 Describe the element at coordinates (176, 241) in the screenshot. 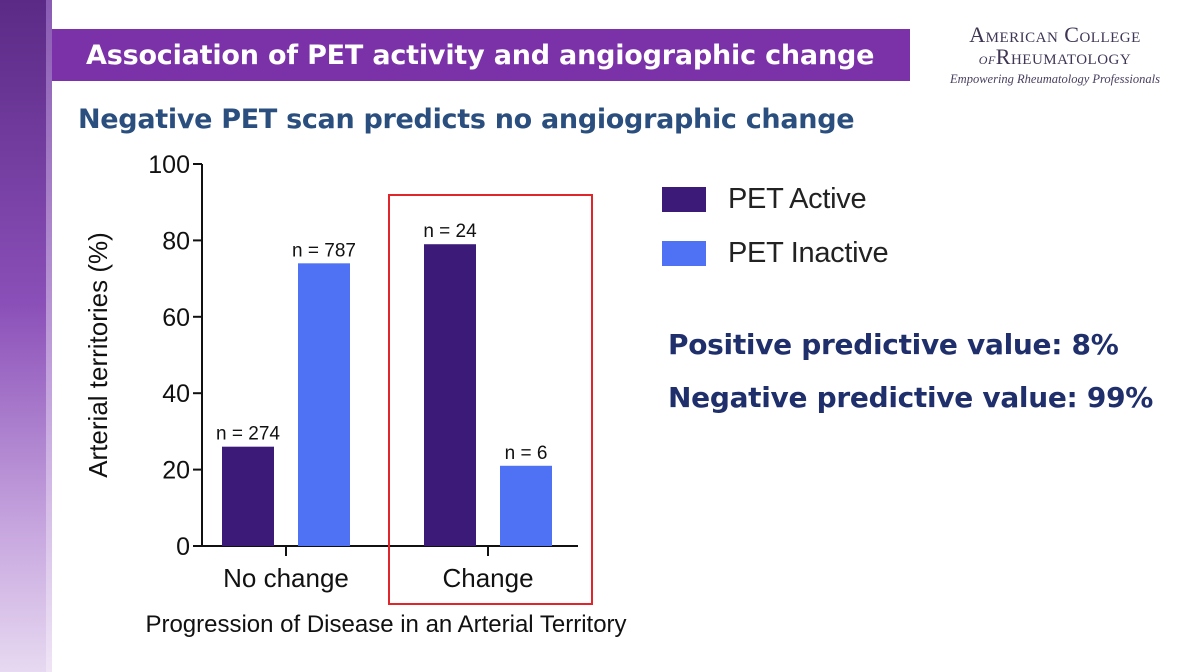

I see `y-tick-label: 80` at that location.